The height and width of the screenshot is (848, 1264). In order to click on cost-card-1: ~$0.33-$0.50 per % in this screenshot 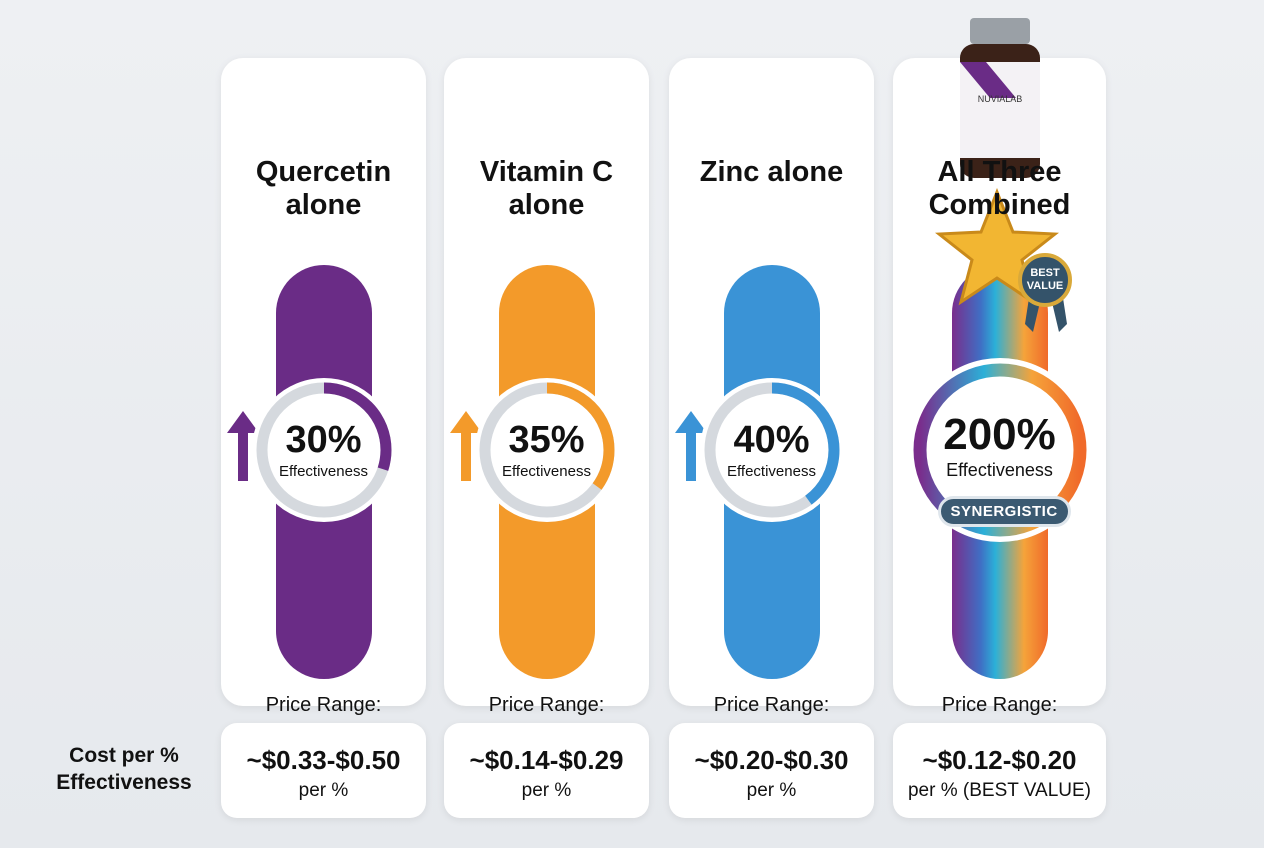, I will do `click(323, 770)`.